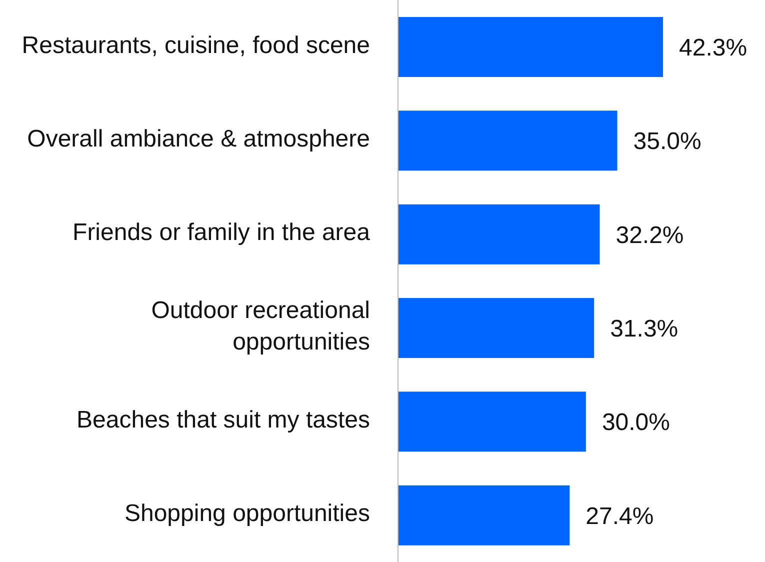 The height and width of the screenshot is (562, 765). I want to click on y-tick-label: Restaurants, cuisine, food scene, so click(196, 46).